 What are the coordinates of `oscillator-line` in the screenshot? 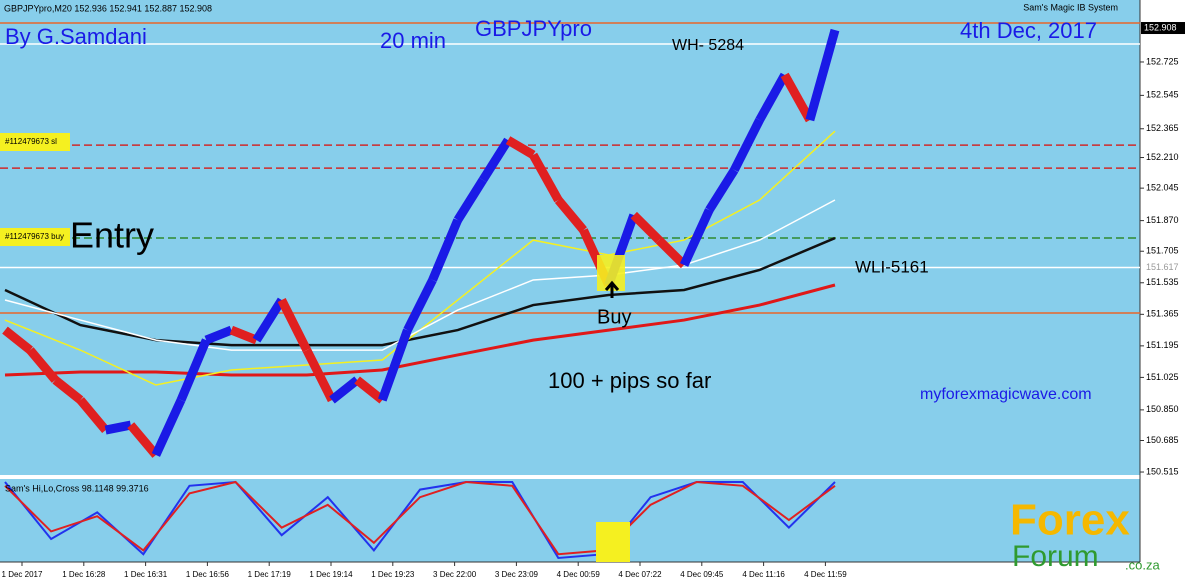 It's located at (420, 518).